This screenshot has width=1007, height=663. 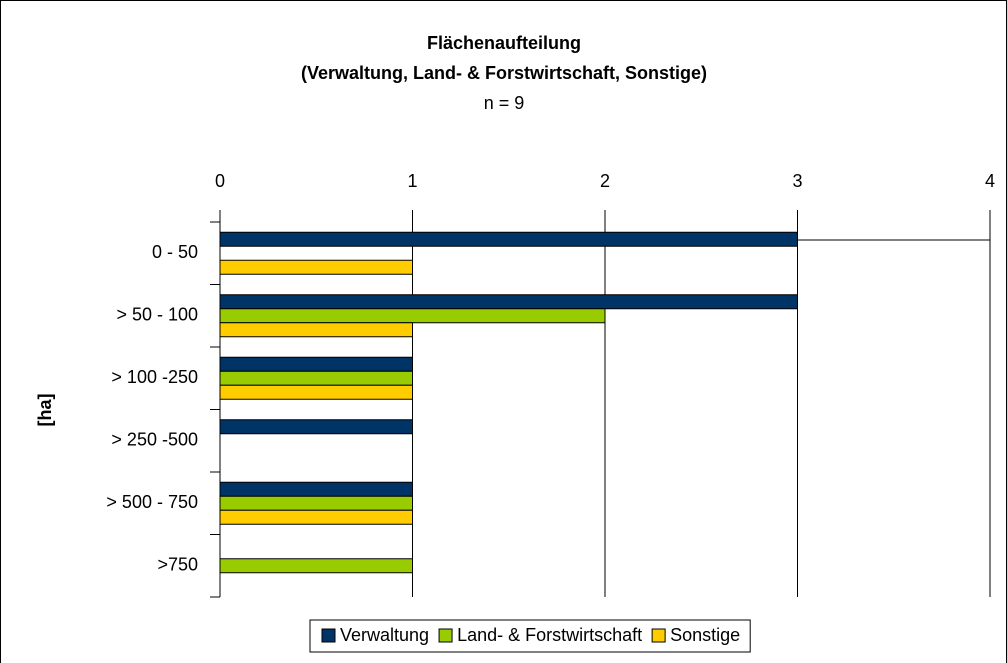 I want to click on y-tick-label: > 50 - 100, so click(x=157, y=315).